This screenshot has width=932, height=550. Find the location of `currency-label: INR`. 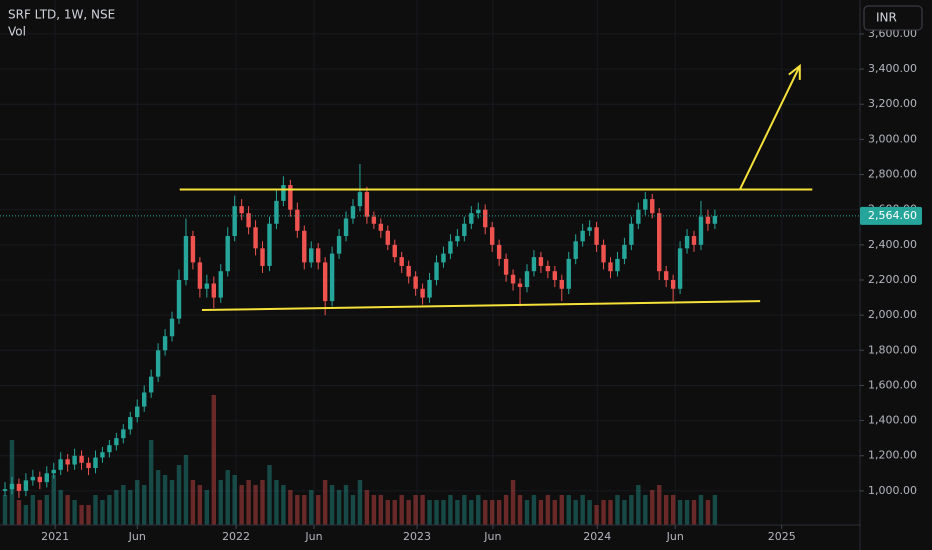

currency-label: INR is located at coordinates (886, 18).